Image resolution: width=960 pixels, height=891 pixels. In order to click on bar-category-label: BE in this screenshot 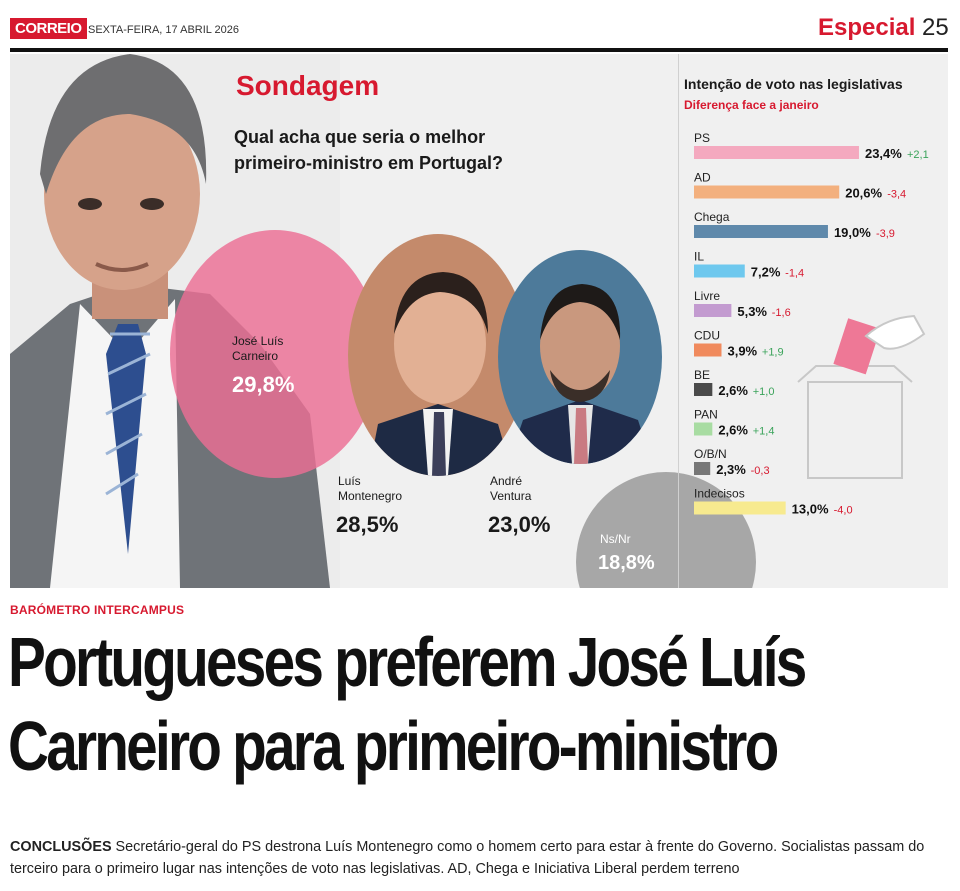, I will do `click(702, 375)`.